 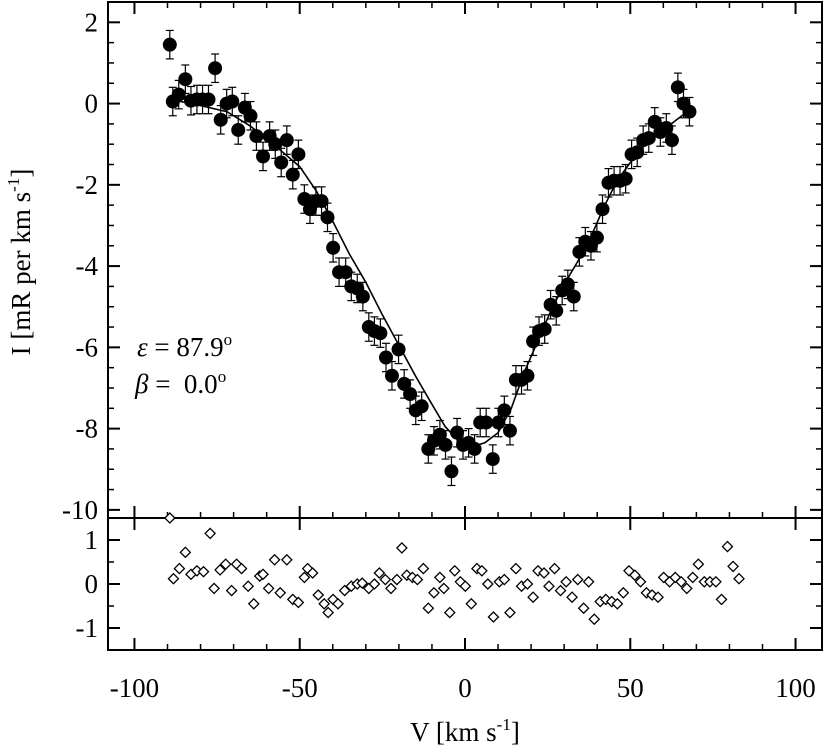 I want to click on annotation-beta: β = 0.0o, so click(x=180, y=383).